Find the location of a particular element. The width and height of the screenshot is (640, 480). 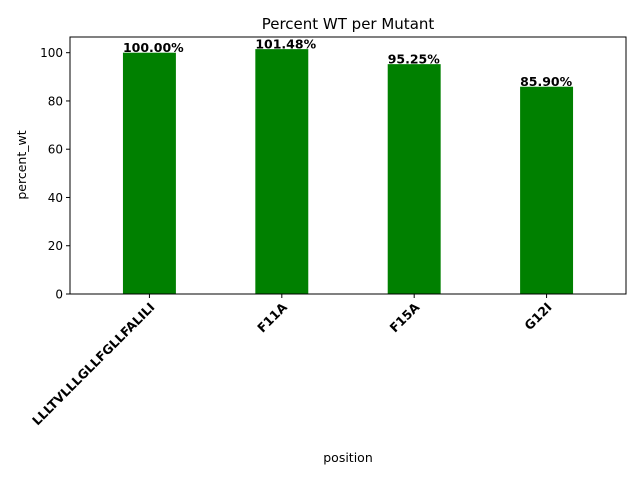

data-label: 101.48% is located at coordinates (285, 44).